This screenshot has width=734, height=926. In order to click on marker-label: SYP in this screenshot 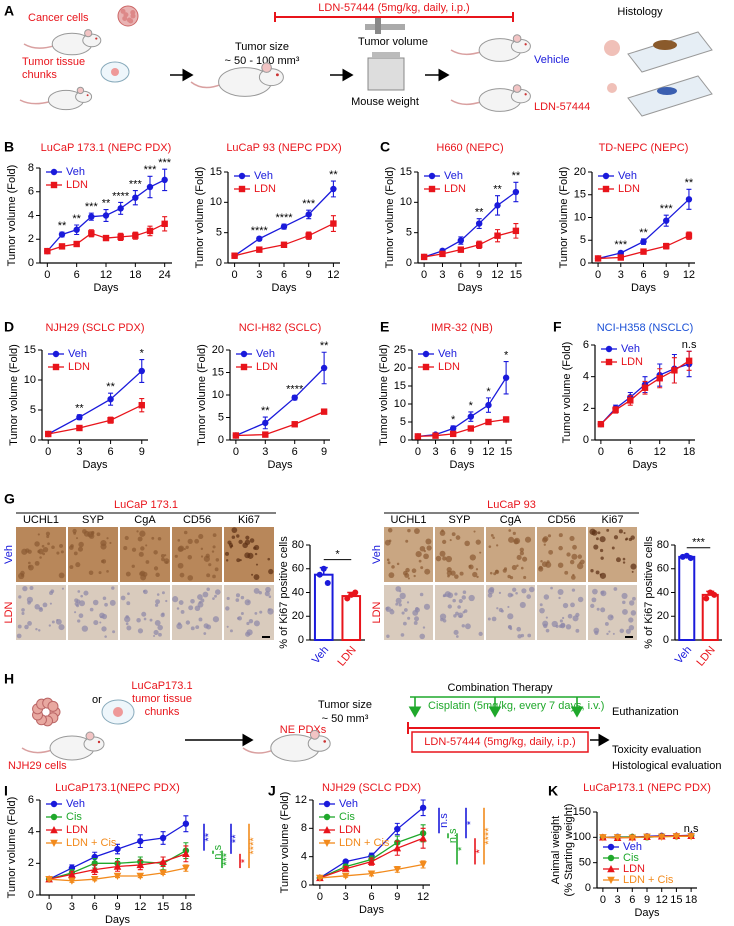, I will do `click(459, 520)`.